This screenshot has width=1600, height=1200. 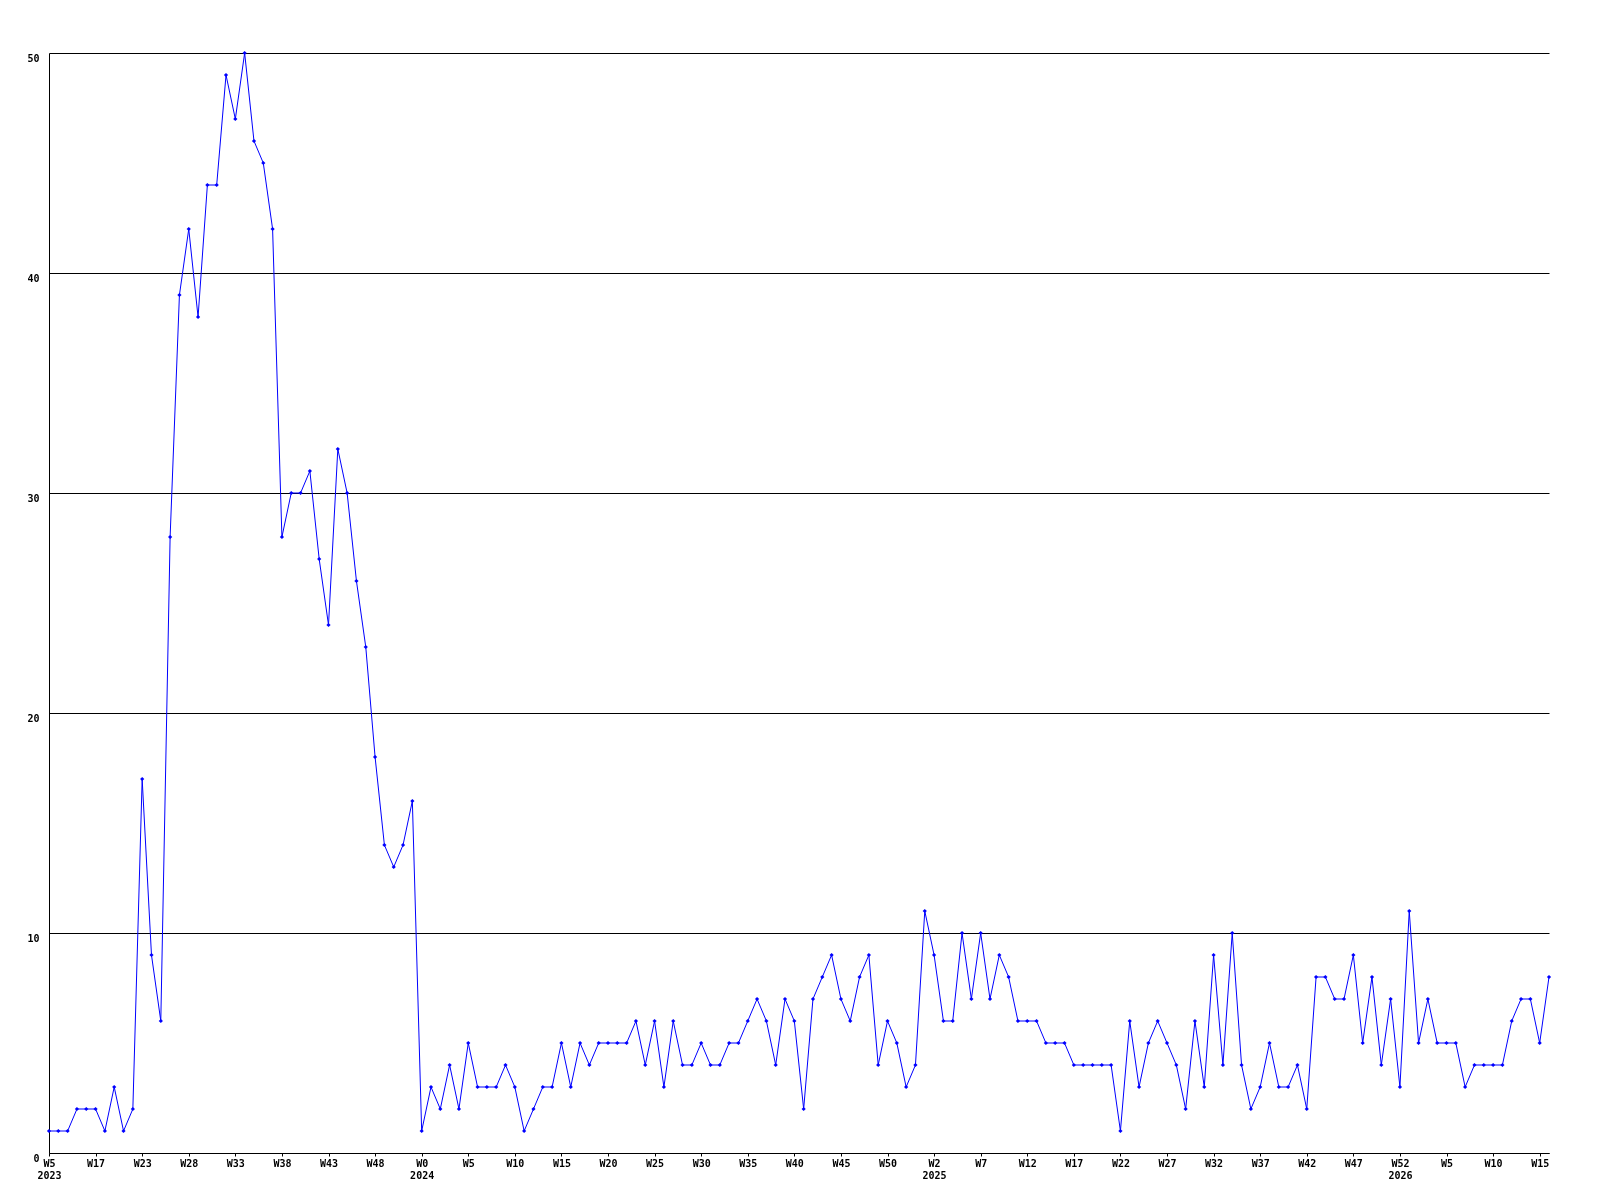 I want to click on x-tick-label: W12, so click(x=1027, y=1163).